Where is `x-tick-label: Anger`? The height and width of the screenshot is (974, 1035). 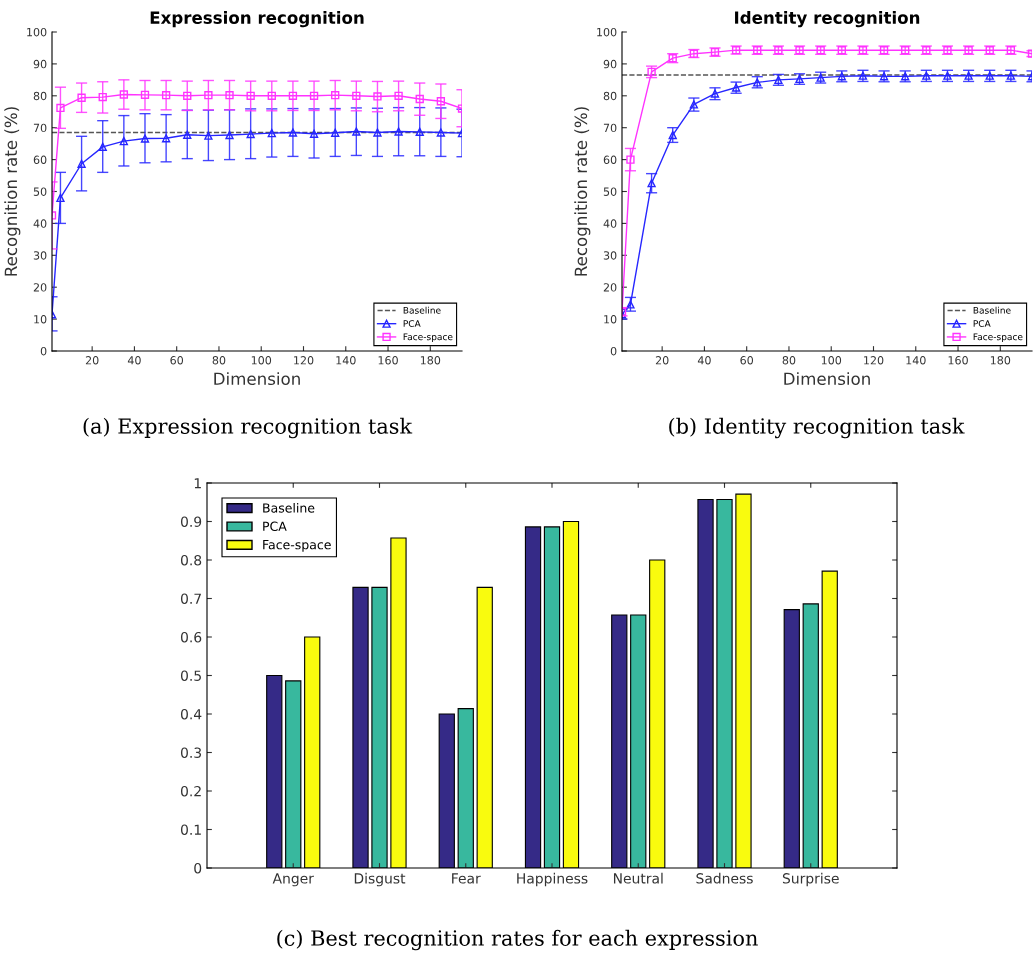
x-tick-label: Anger is located at coordinates (293, 880).